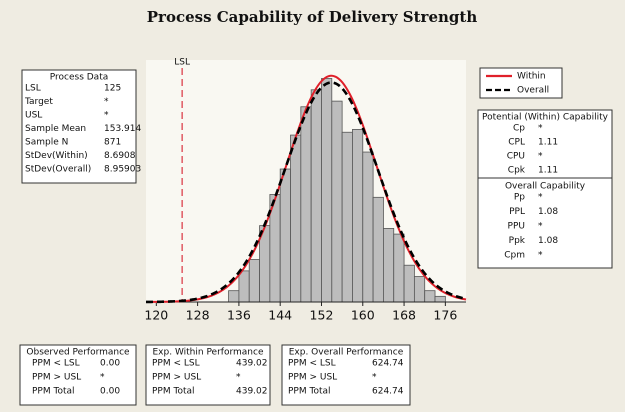  What do you see at coordinates (33, 116) in the screenshot?
I see `row-label: USL` at bounding box center [33, 116].